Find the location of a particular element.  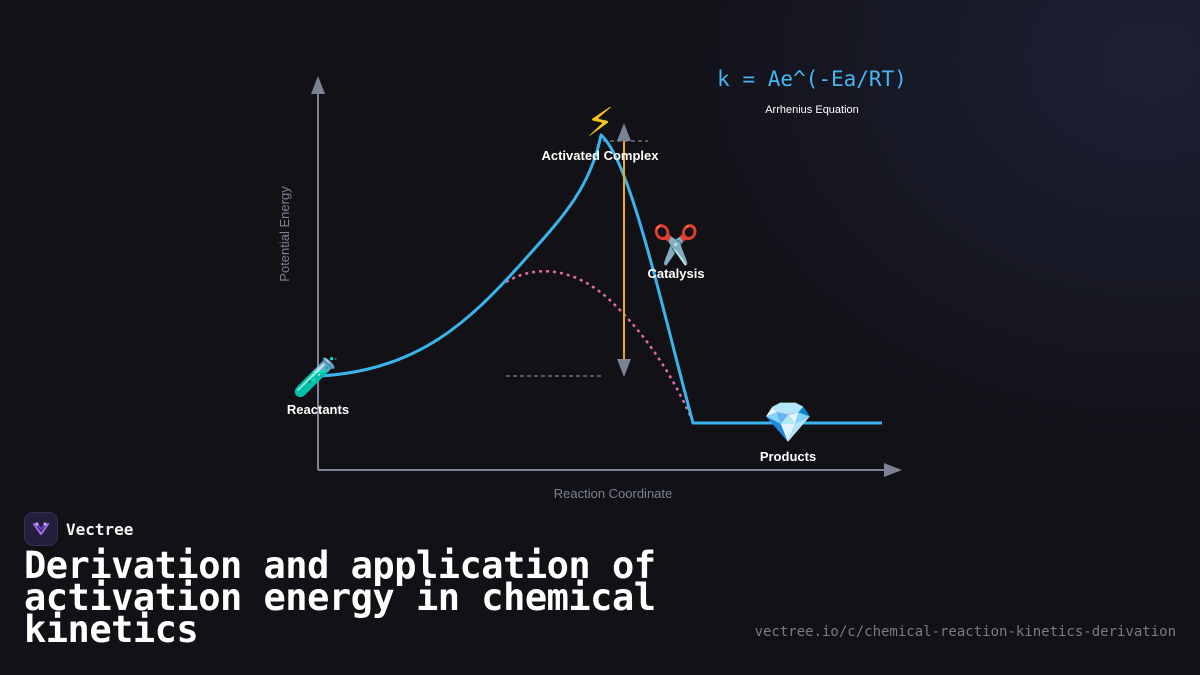

x-axis-label: Reaction Coordinate is located at coordinates (613, 493).